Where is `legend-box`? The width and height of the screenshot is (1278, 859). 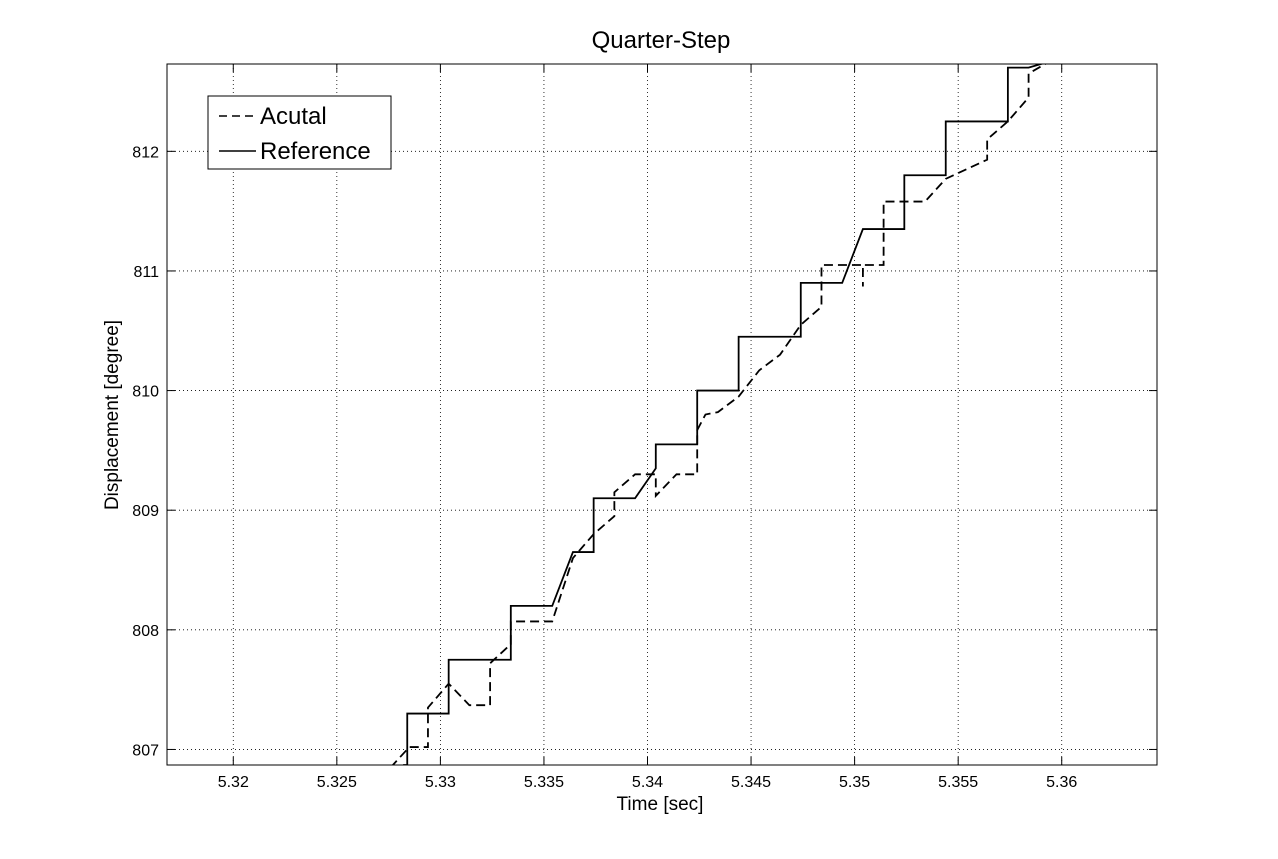 legend-box is located at coordinates (299, 132).